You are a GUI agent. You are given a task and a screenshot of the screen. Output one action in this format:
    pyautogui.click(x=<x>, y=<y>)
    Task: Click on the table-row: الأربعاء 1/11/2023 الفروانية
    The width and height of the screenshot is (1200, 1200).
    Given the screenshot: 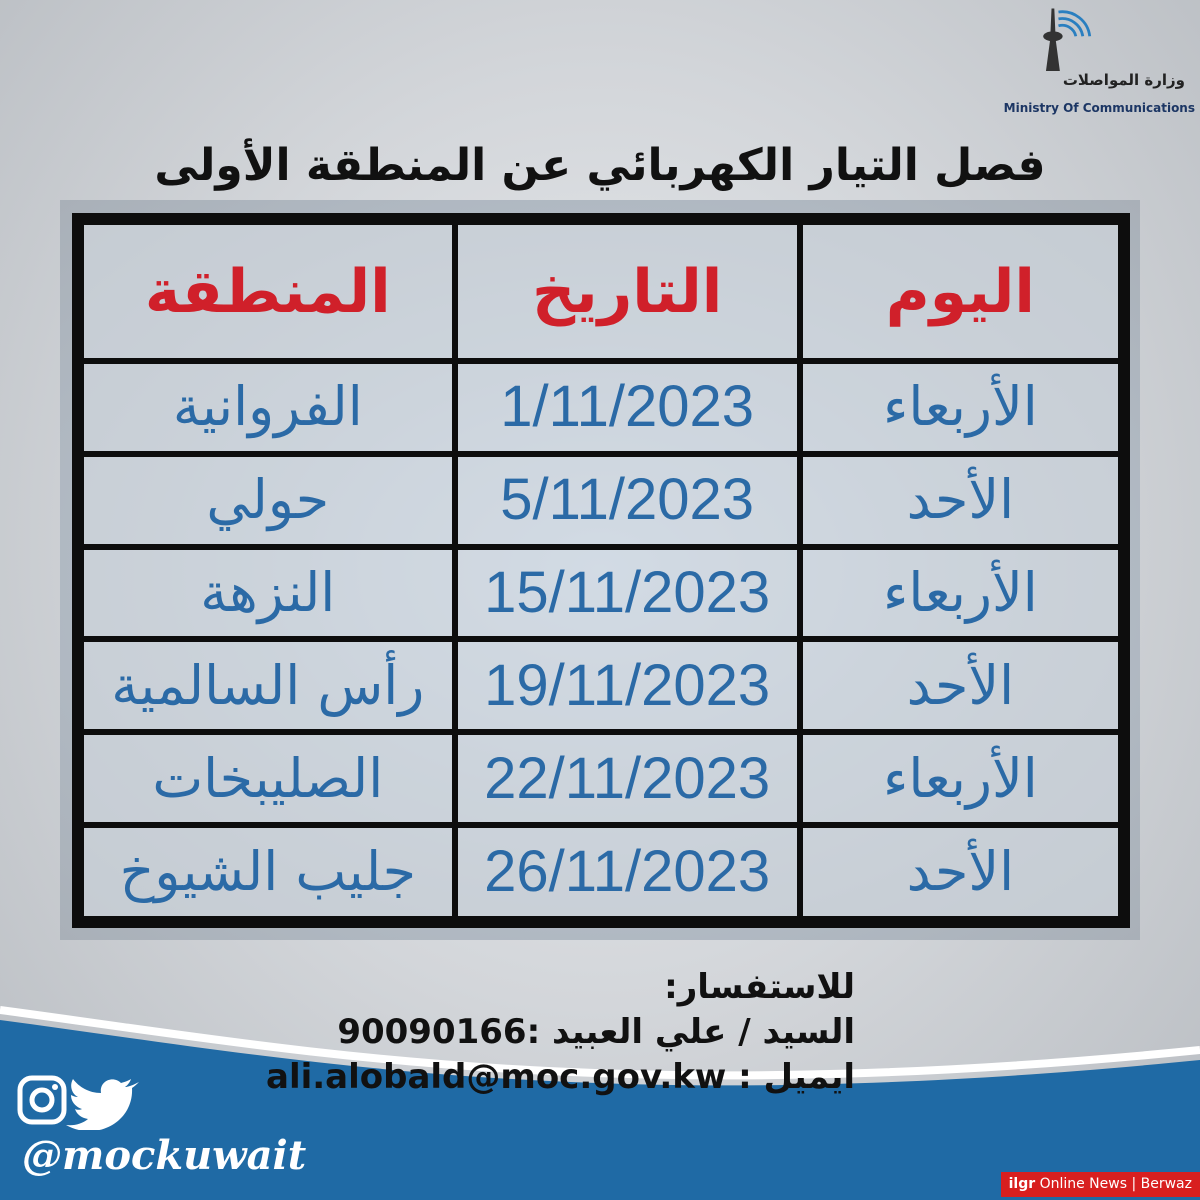 What is the action you would take?
    pyautogui.click(x=601, y=407)
    